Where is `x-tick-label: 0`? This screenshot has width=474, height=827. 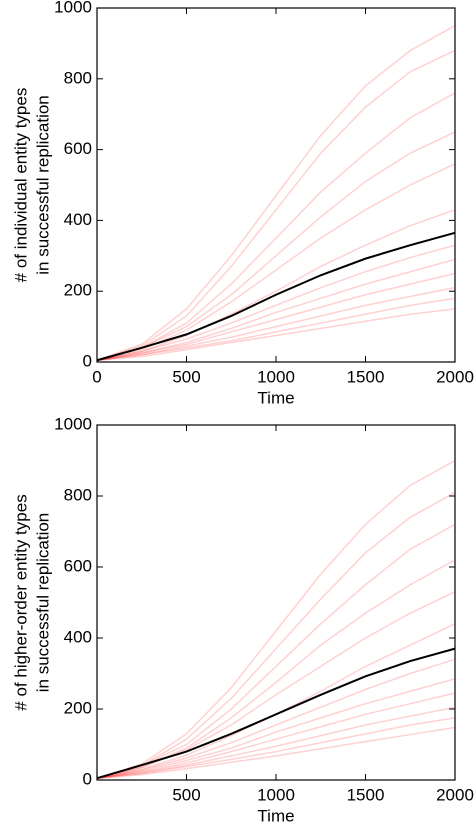
x-tick-label: 0 is located at coordinates (96, 376).